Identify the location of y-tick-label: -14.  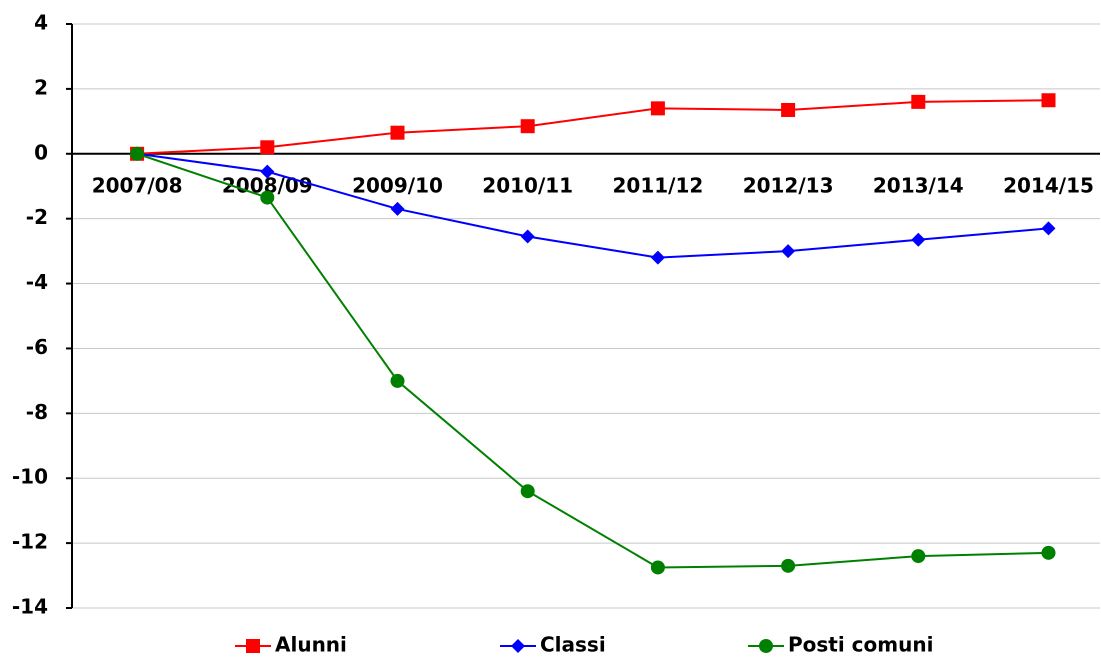
(30, 607).